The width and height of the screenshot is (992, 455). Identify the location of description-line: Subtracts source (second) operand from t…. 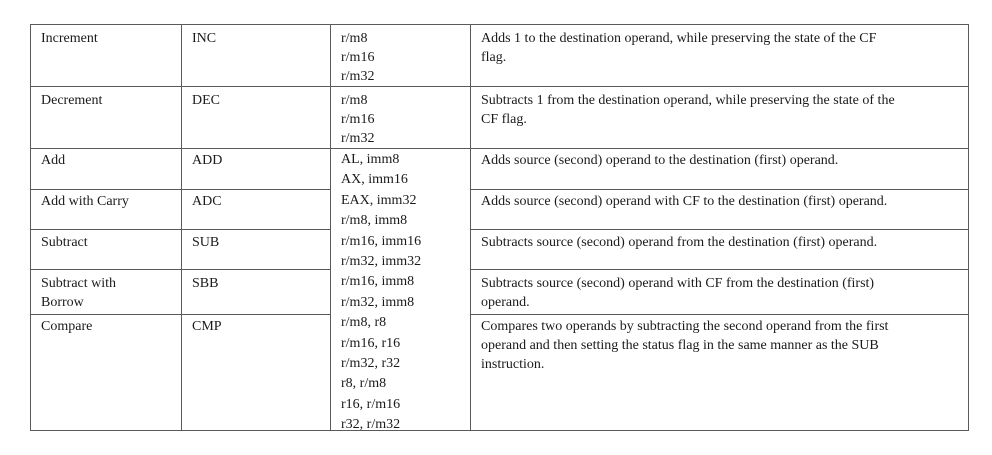
(679, 242).